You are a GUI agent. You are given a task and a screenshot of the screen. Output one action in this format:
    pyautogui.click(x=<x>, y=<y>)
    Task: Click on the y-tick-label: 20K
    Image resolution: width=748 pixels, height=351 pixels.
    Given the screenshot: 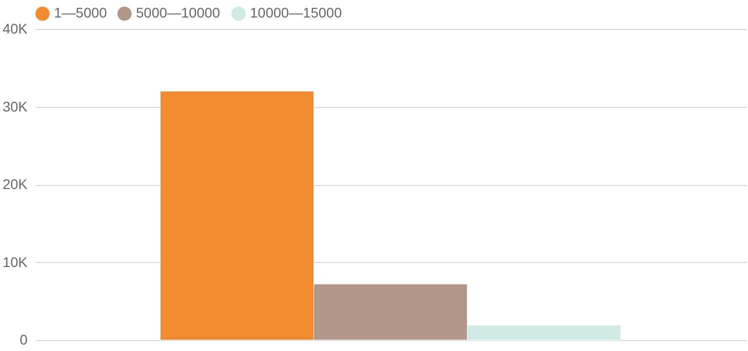 What is the action you would take?
    pyautogui.click(x=15, y=184)
    